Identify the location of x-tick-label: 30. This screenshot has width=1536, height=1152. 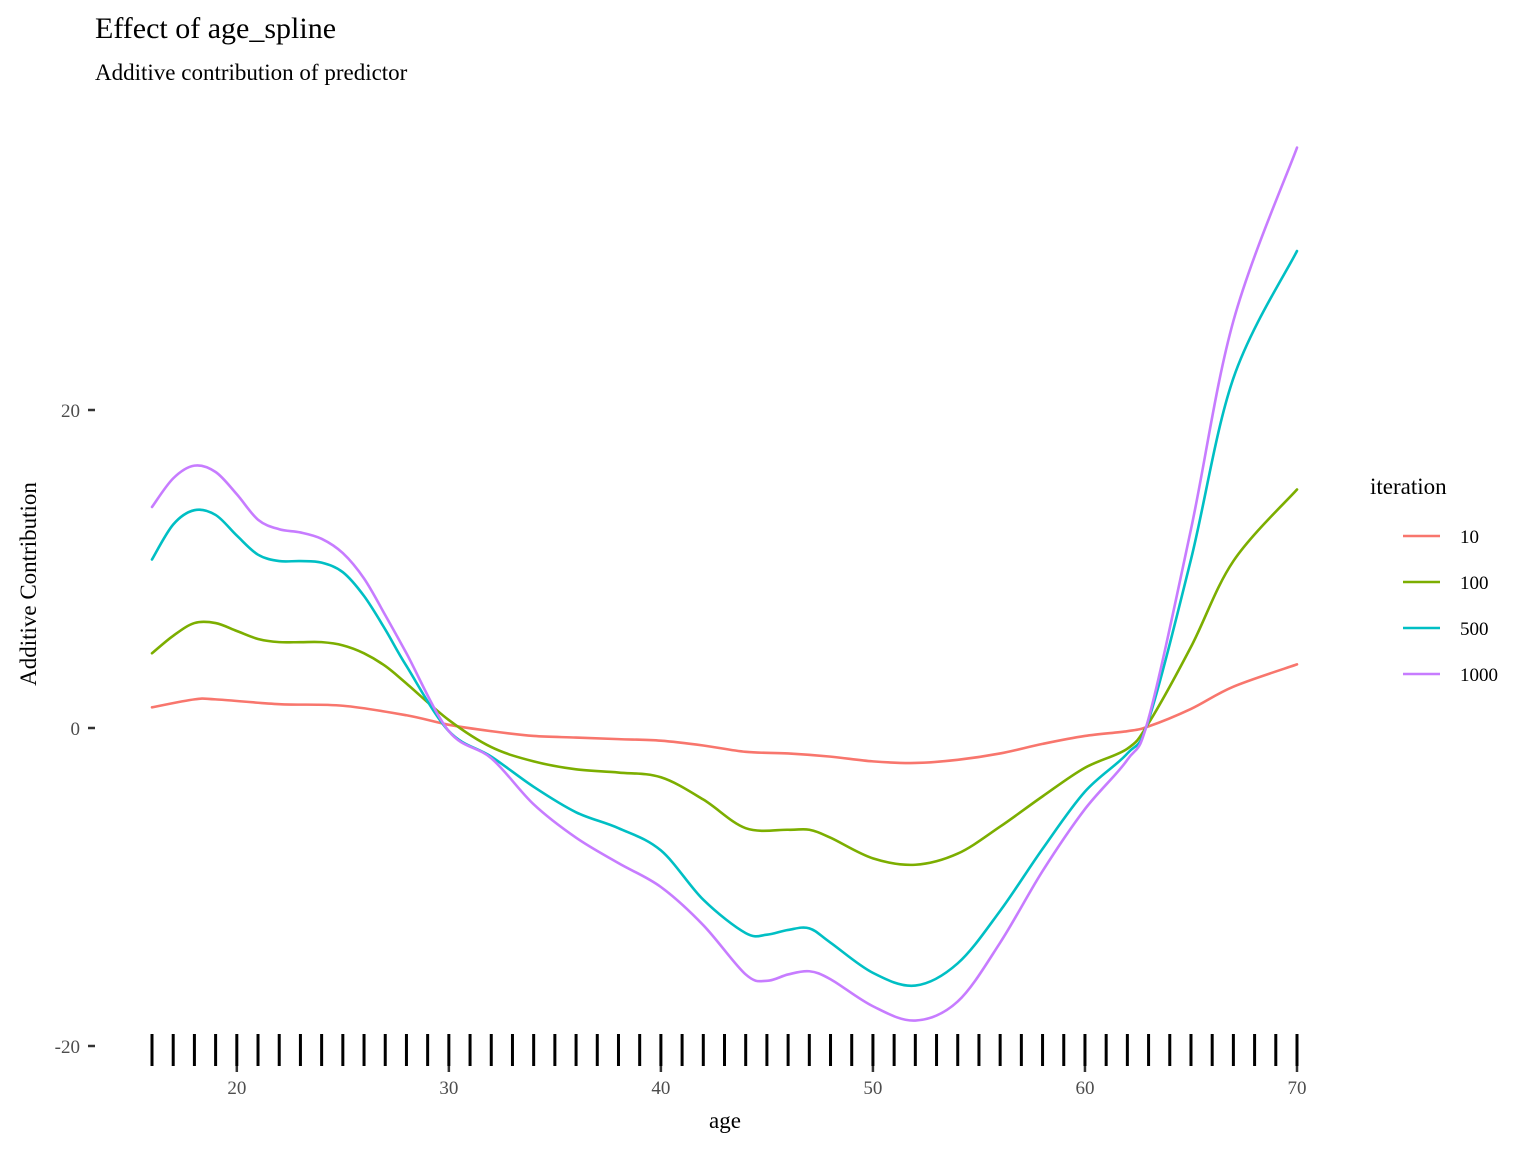
(448, 1088).